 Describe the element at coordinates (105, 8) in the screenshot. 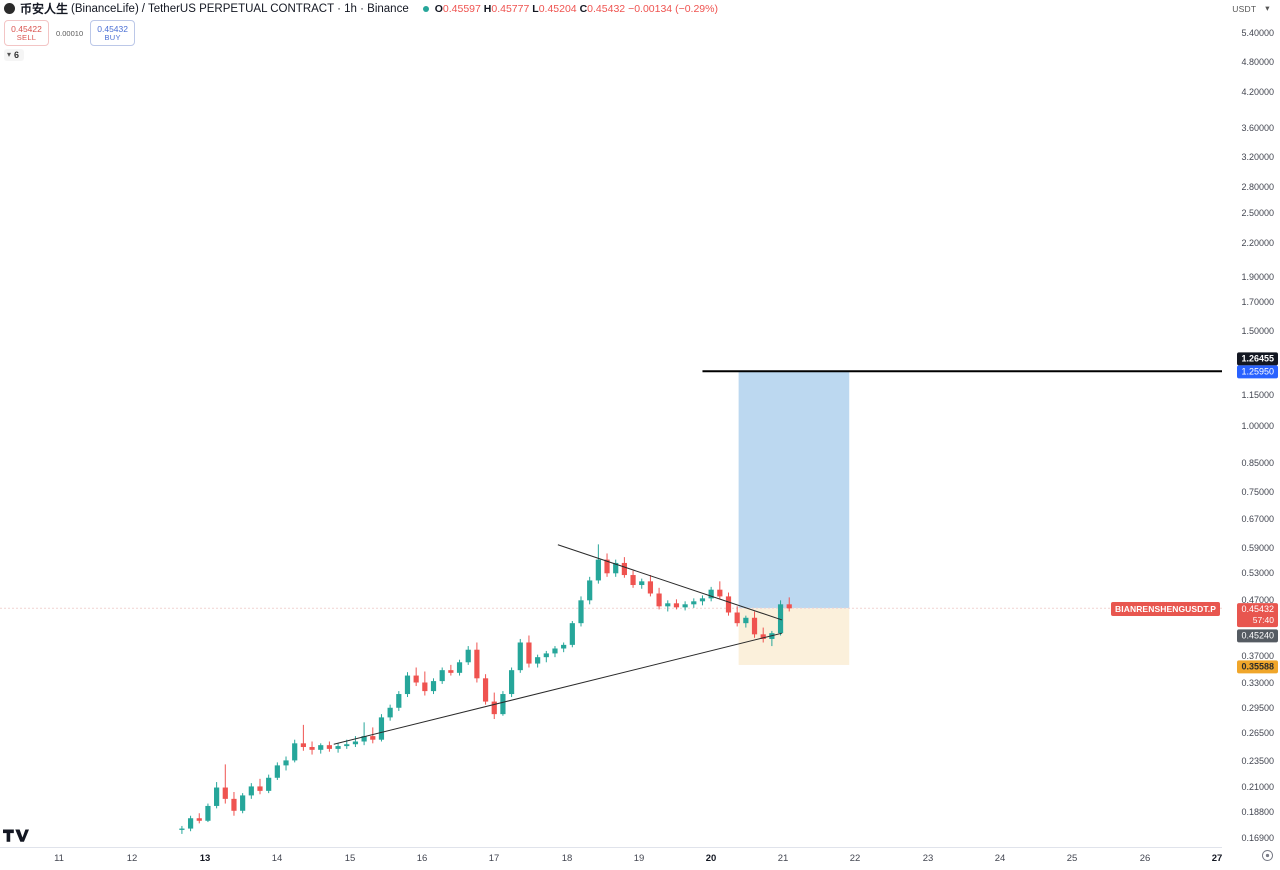

I see `symbol-alias: (BinanceLife)` at that location.